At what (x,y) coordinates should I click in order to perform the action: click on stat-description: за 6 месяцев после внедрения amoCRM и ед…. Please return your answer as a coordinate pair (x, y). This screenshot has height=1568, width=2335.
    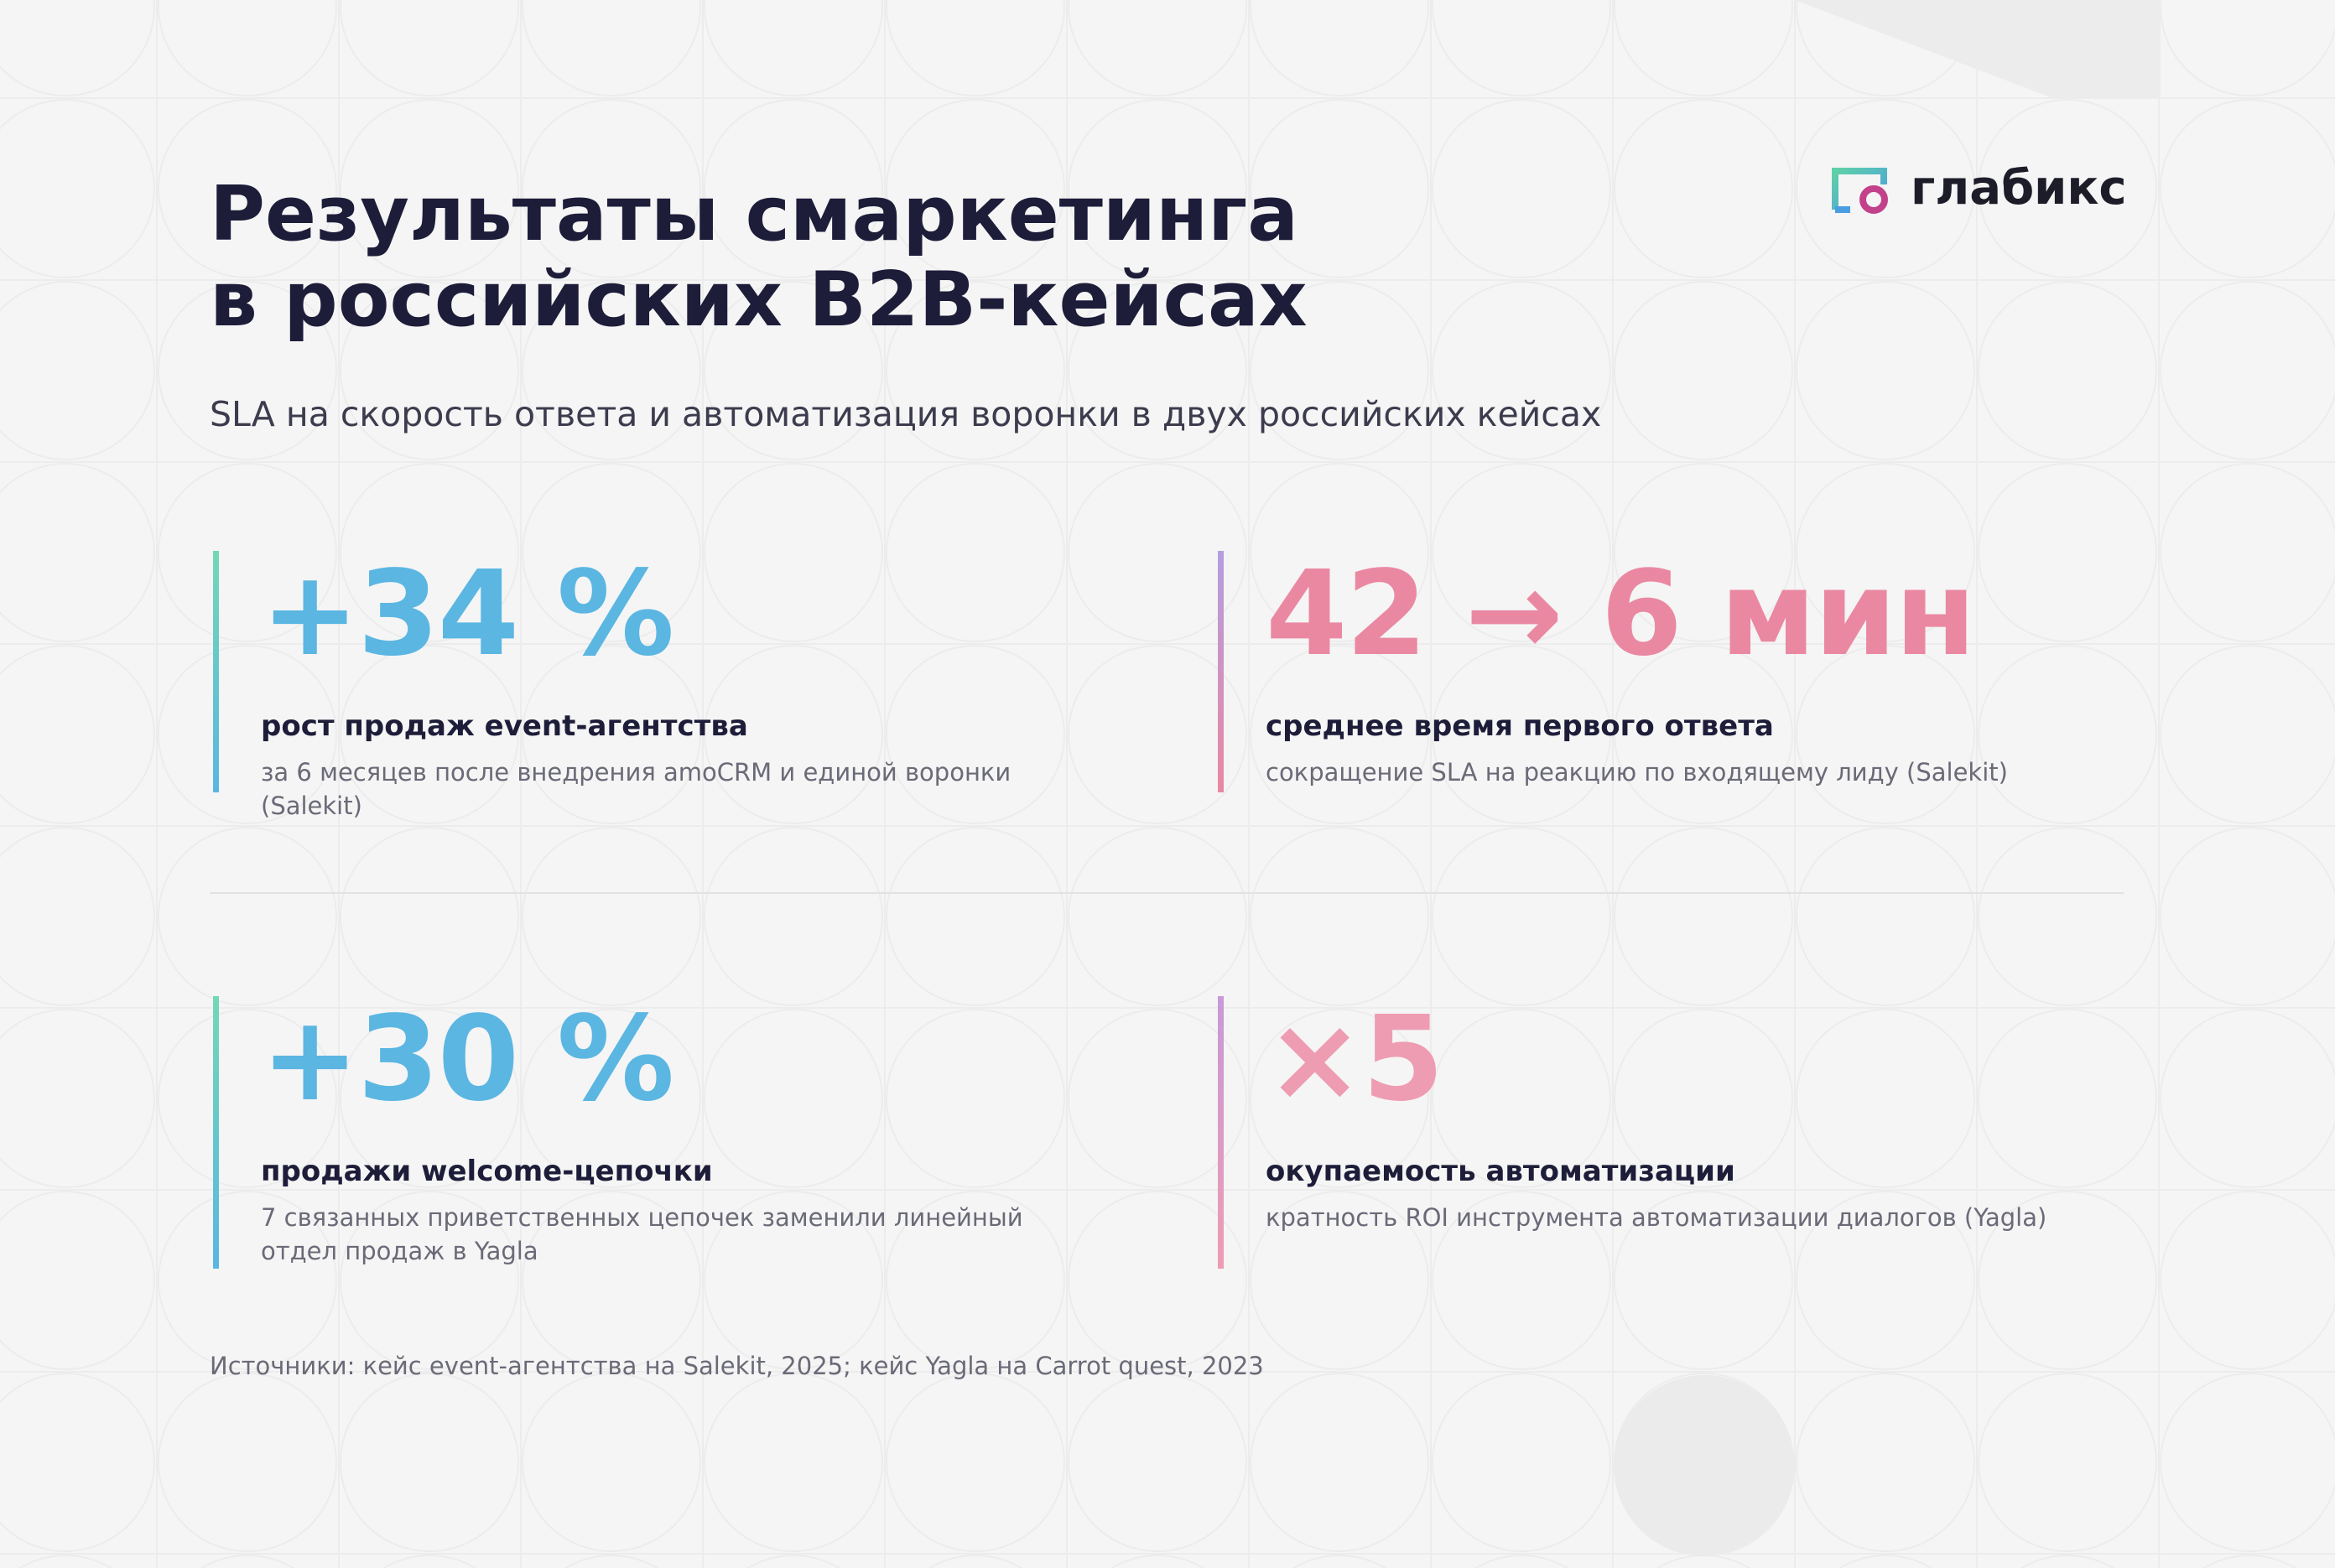
    Looking at the image, I should click on (636, 789).